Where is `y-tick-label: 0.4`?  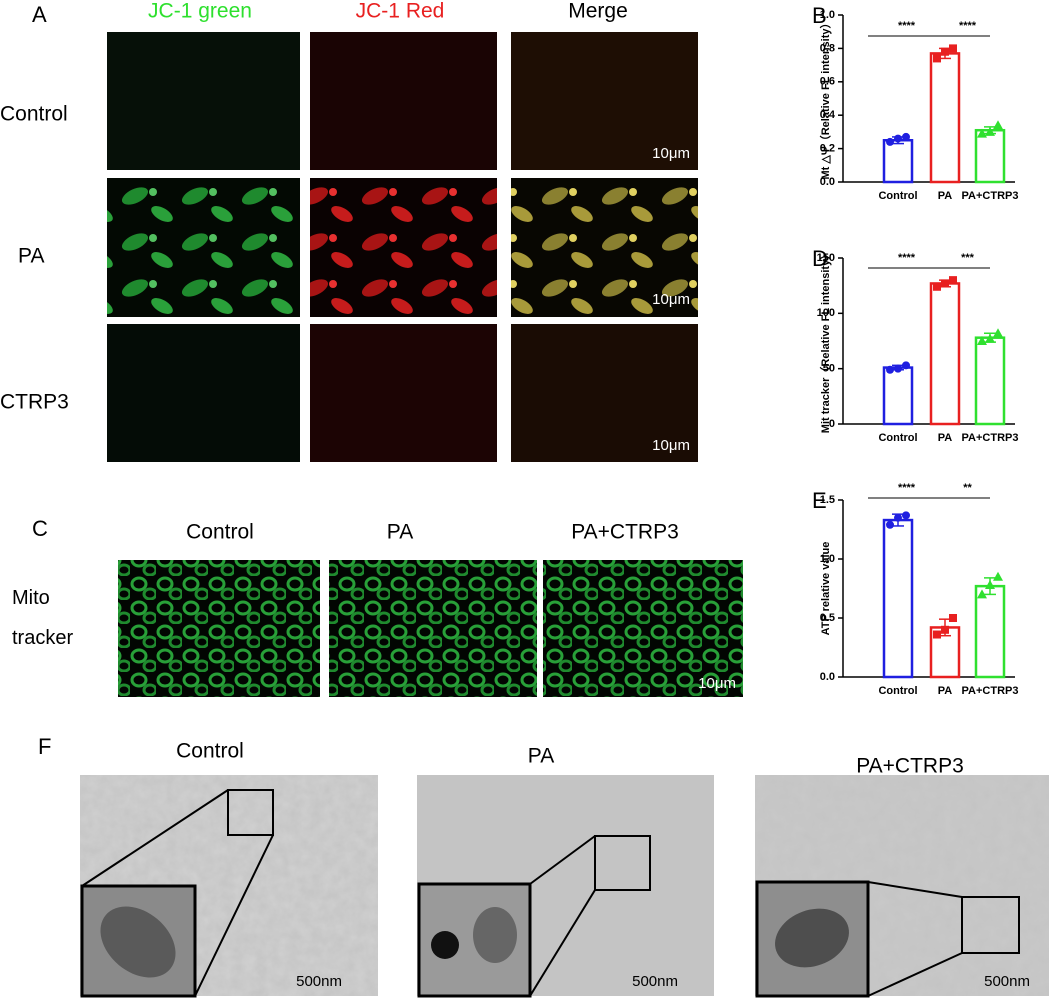
y-tick-label: 0.4 is located at coordinates (828, 115).